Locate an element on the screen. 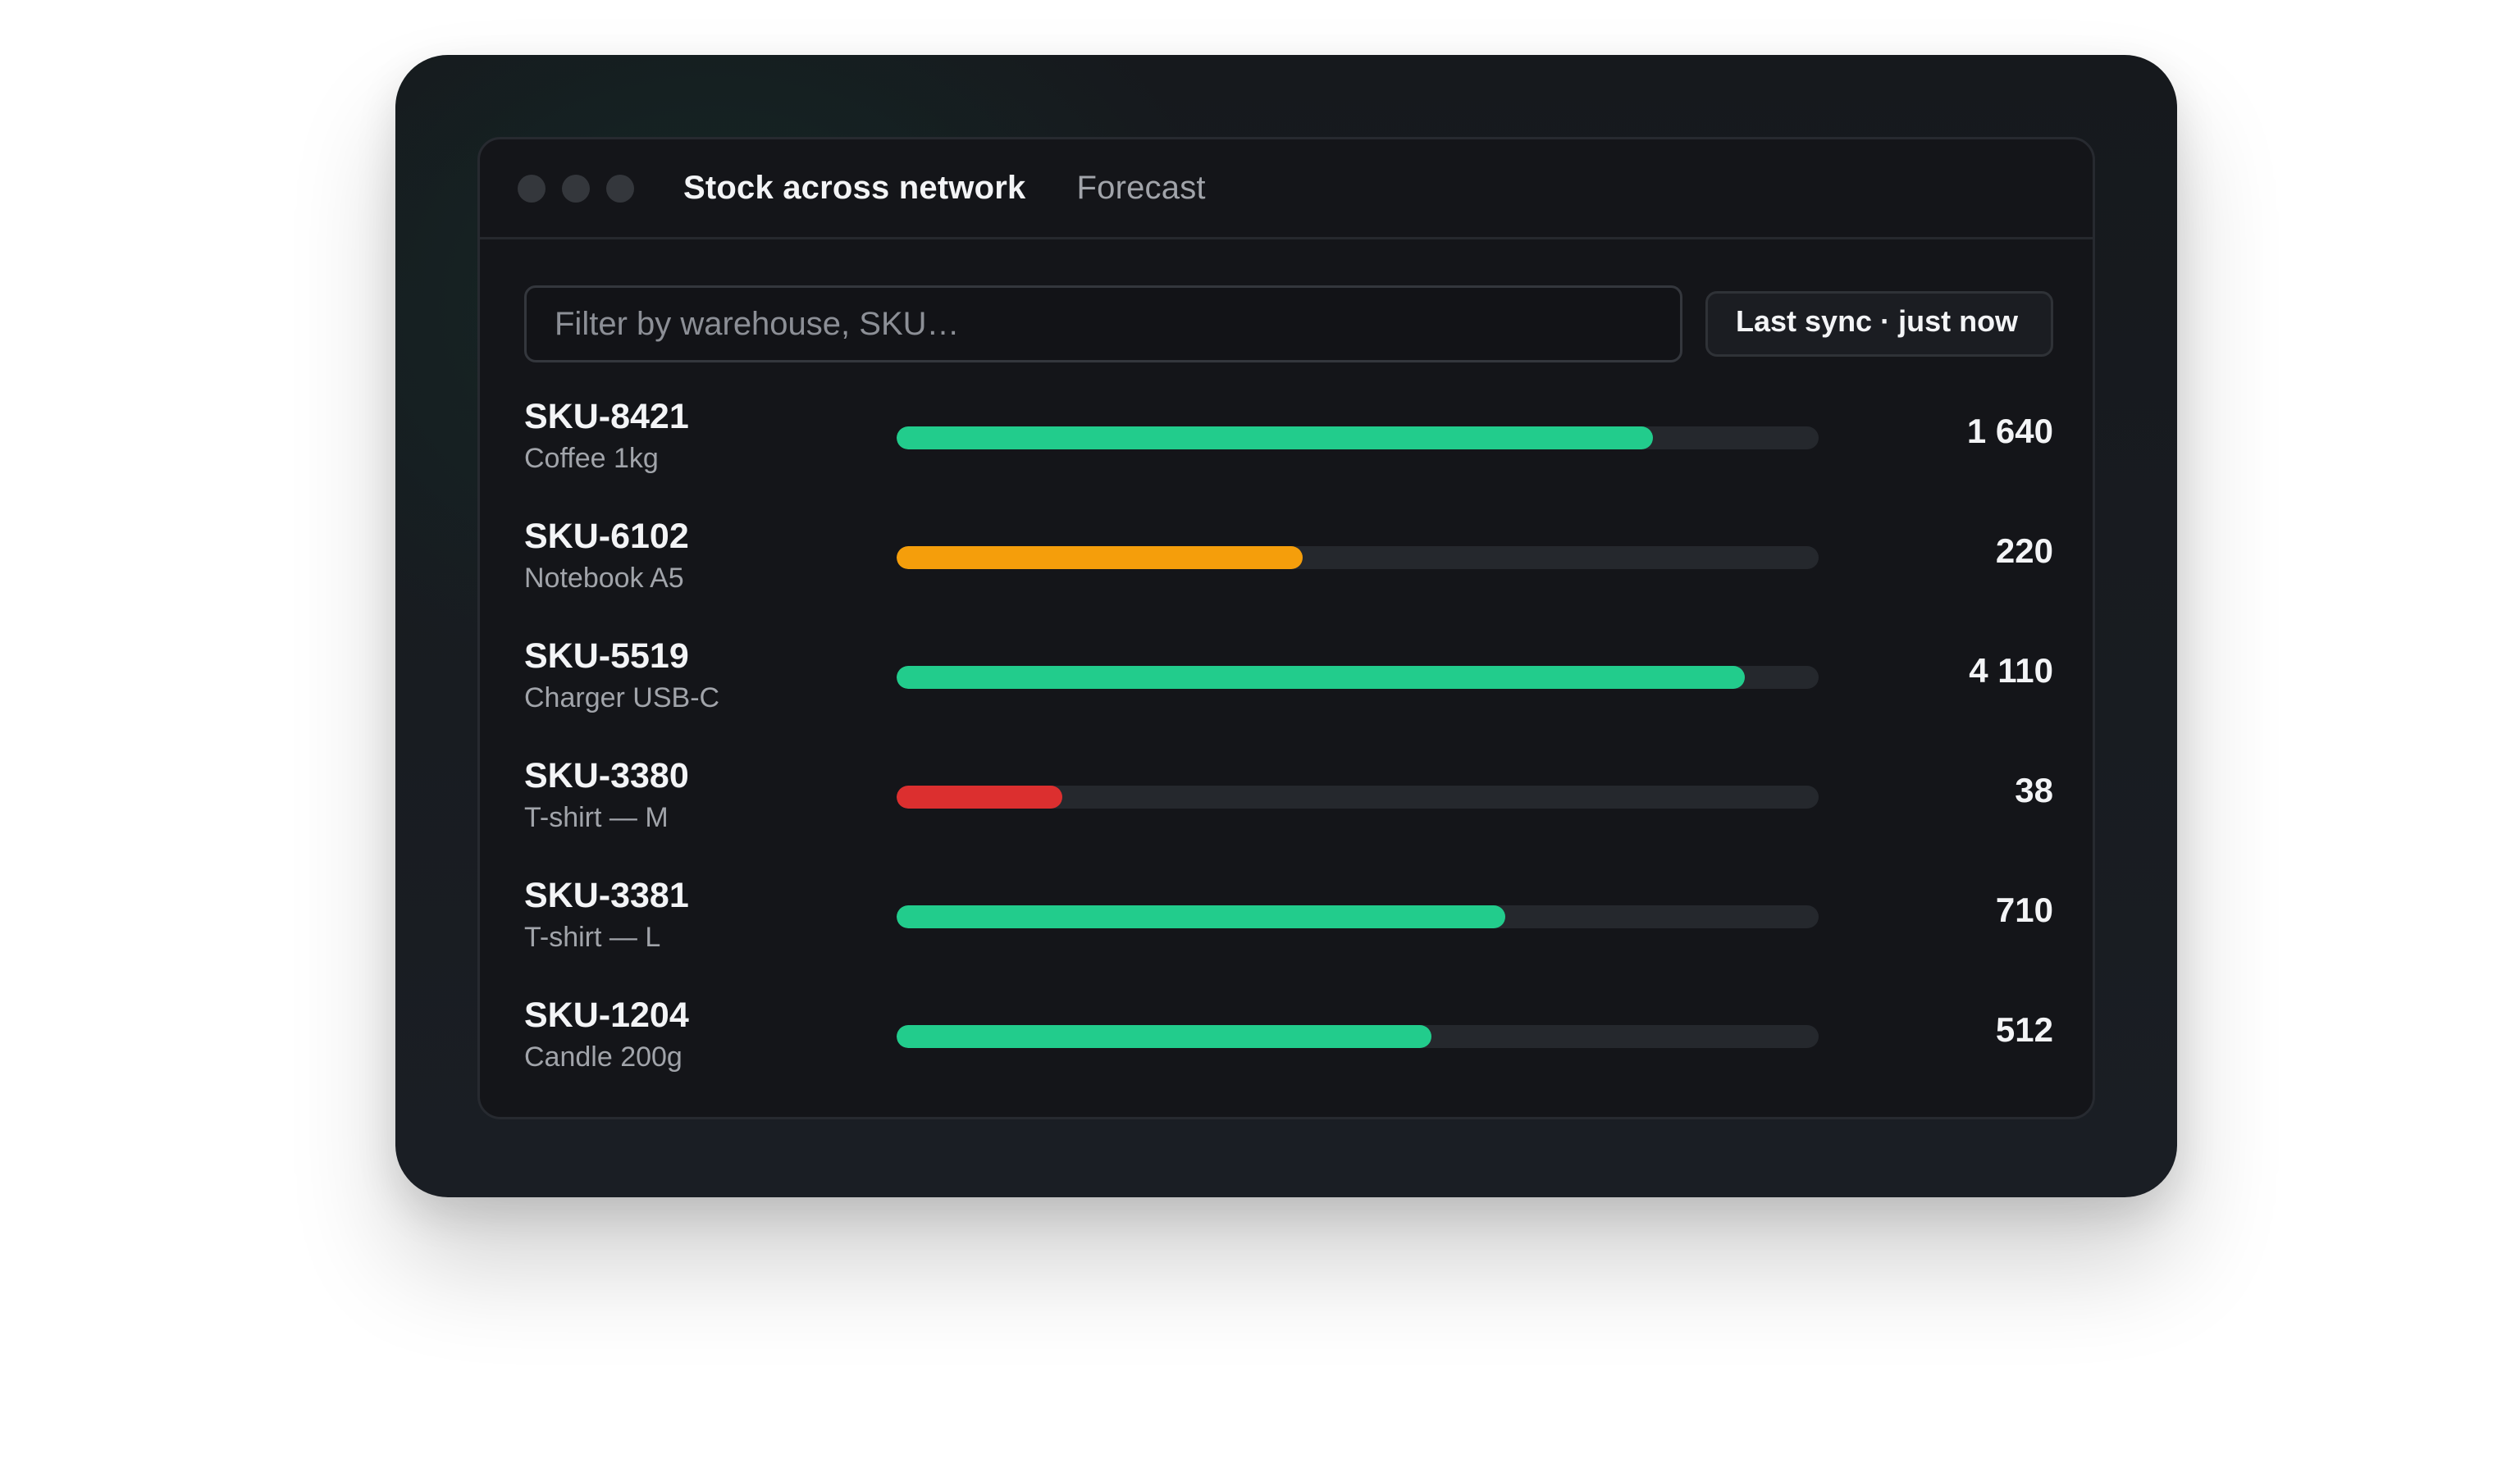 Image resolution: width=2520 pixels, height=1472 pixels. list-item: SKU-8421 Coffee 1kg 1 640 is located at coordinates (1288, 445).